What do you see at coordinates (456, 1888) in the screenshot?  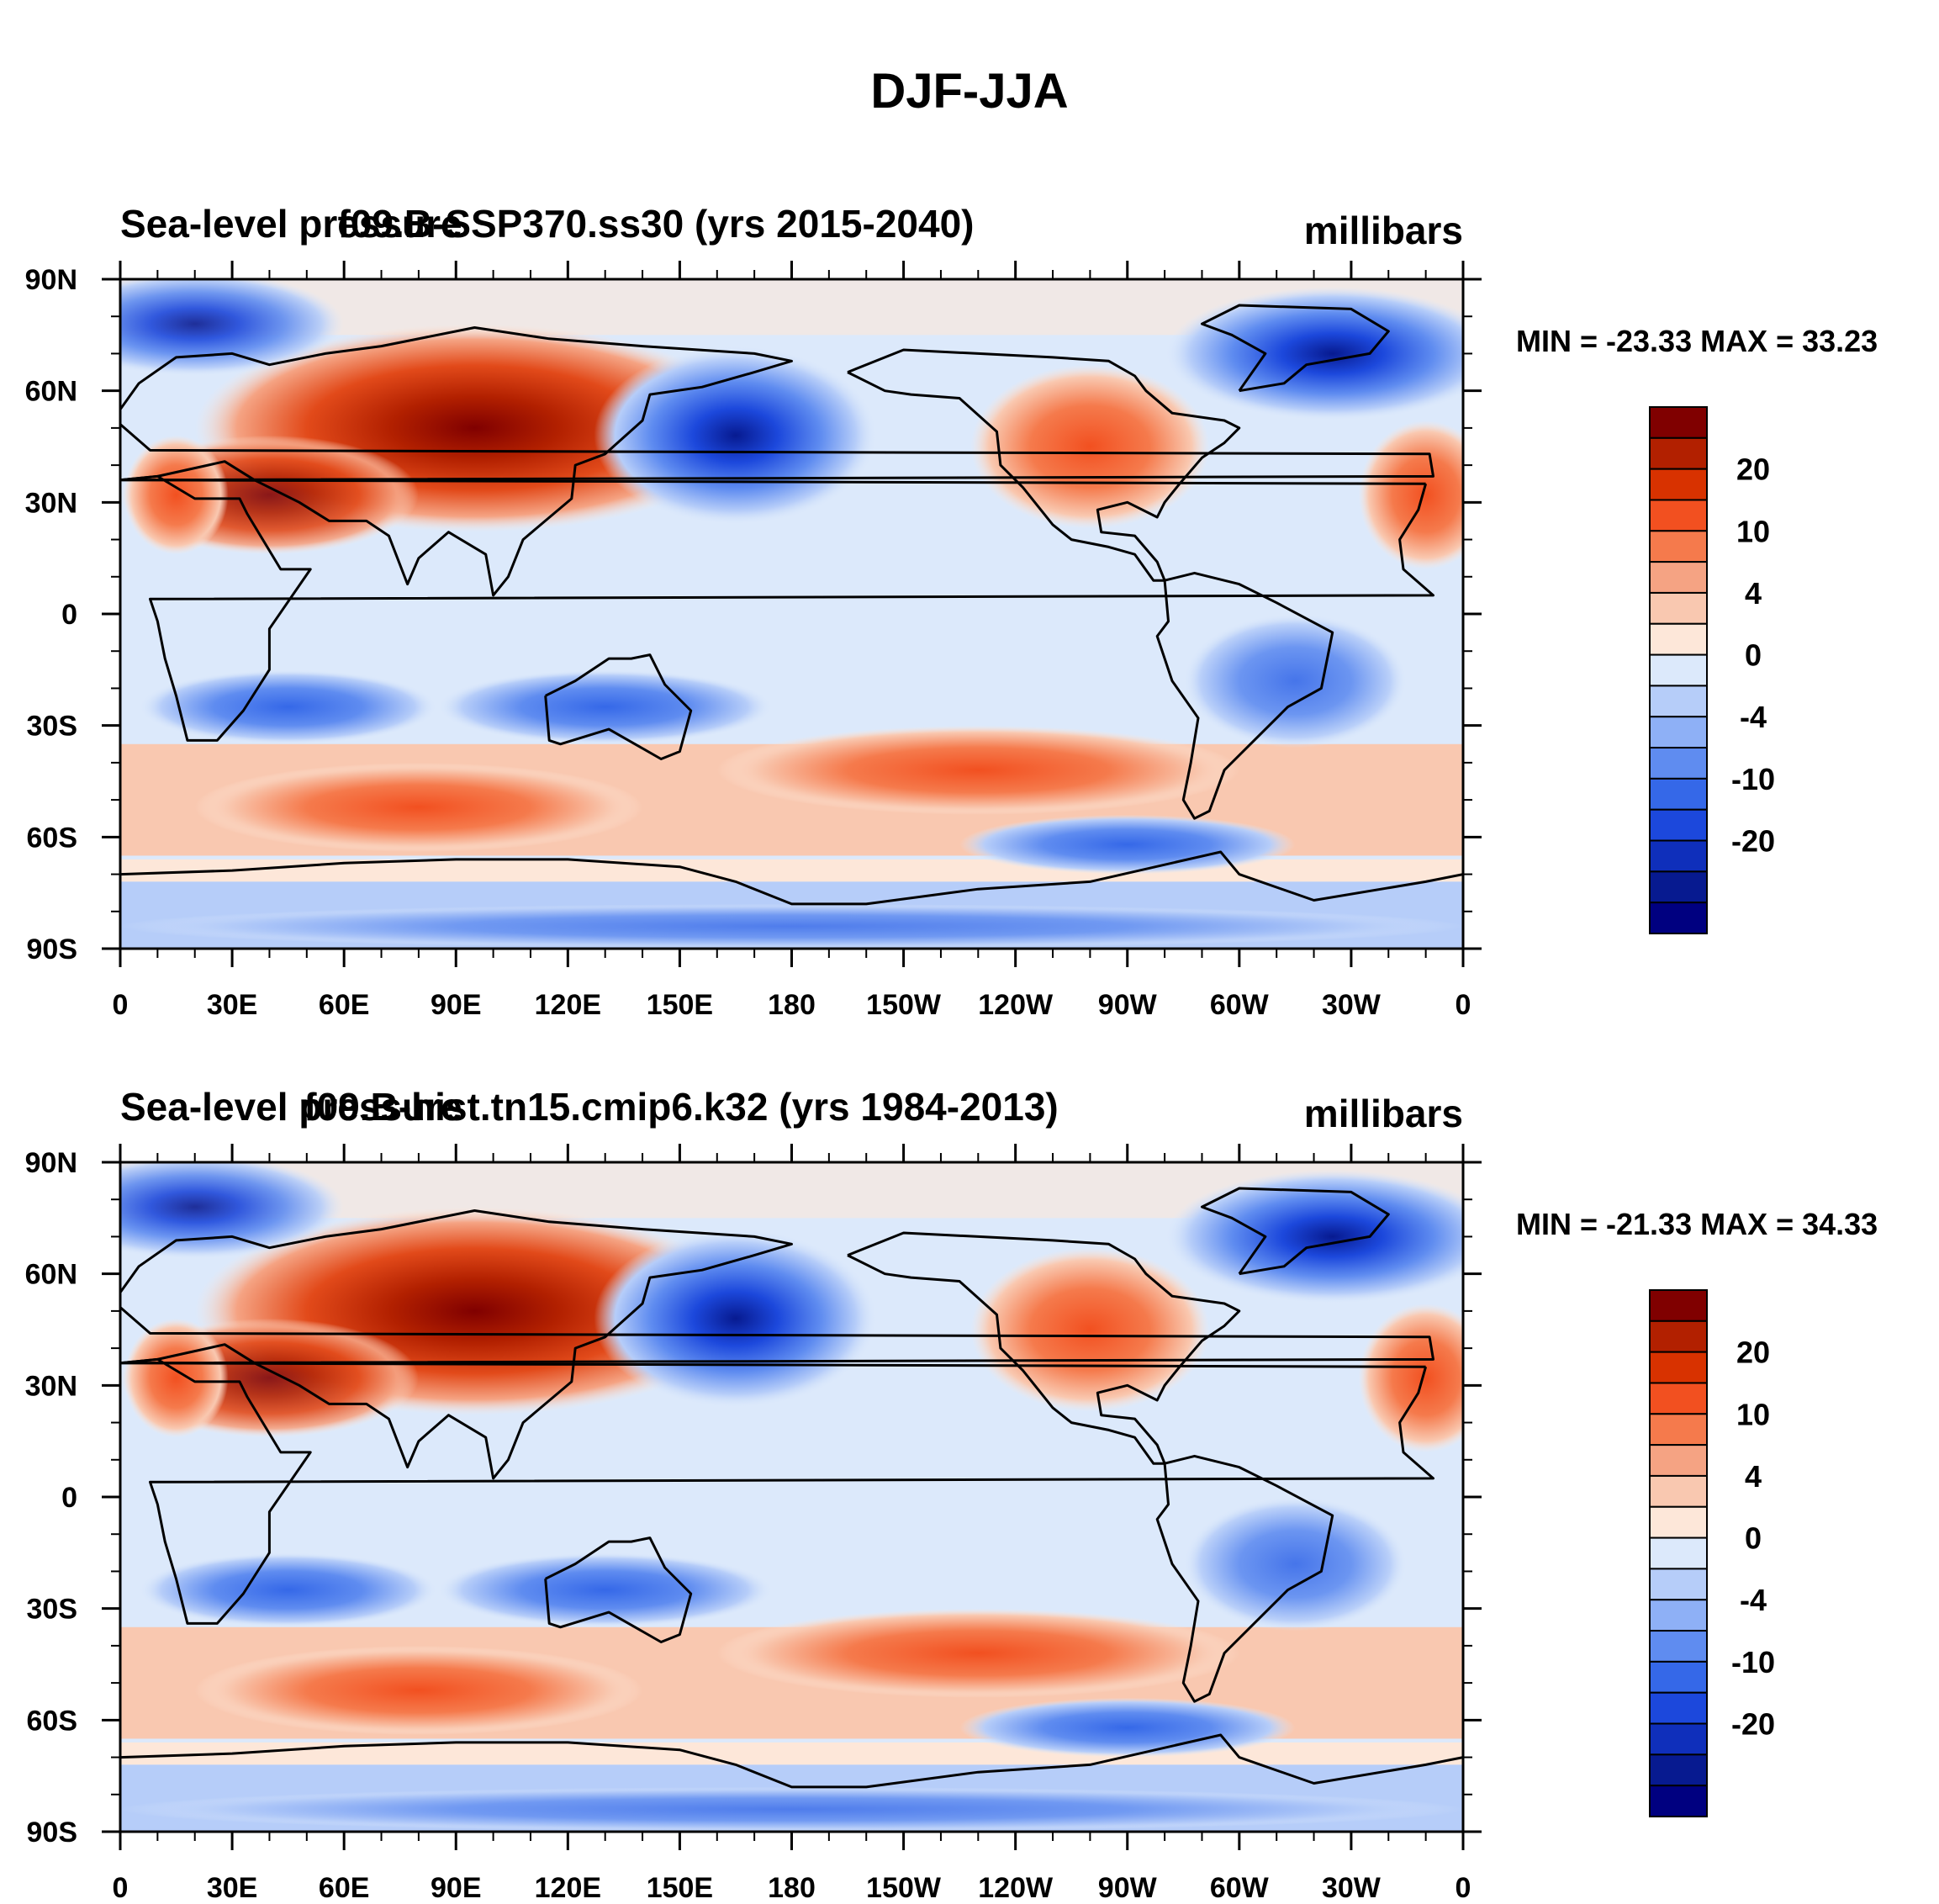 I see `x-tick-label: 90E` at bounding box center [456, 1888].